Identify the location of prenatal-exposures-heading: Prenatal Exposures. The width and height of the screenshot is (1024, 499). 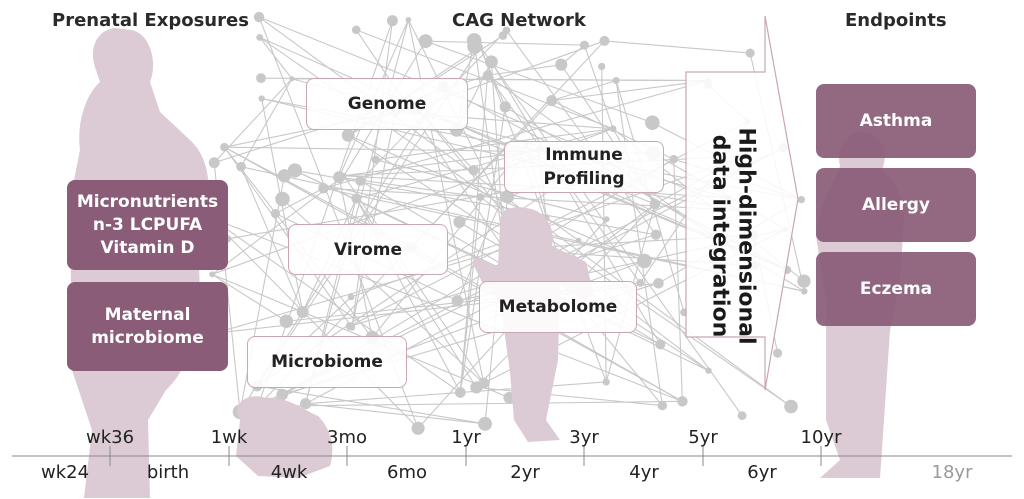
(150, 20).